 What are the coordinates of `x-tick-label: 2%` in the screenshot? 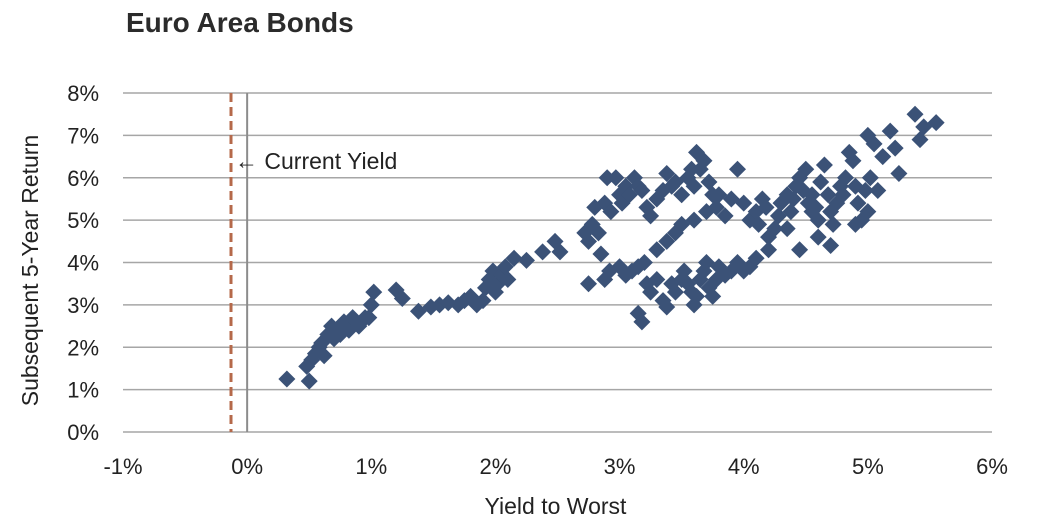 It's located at (496, 466).